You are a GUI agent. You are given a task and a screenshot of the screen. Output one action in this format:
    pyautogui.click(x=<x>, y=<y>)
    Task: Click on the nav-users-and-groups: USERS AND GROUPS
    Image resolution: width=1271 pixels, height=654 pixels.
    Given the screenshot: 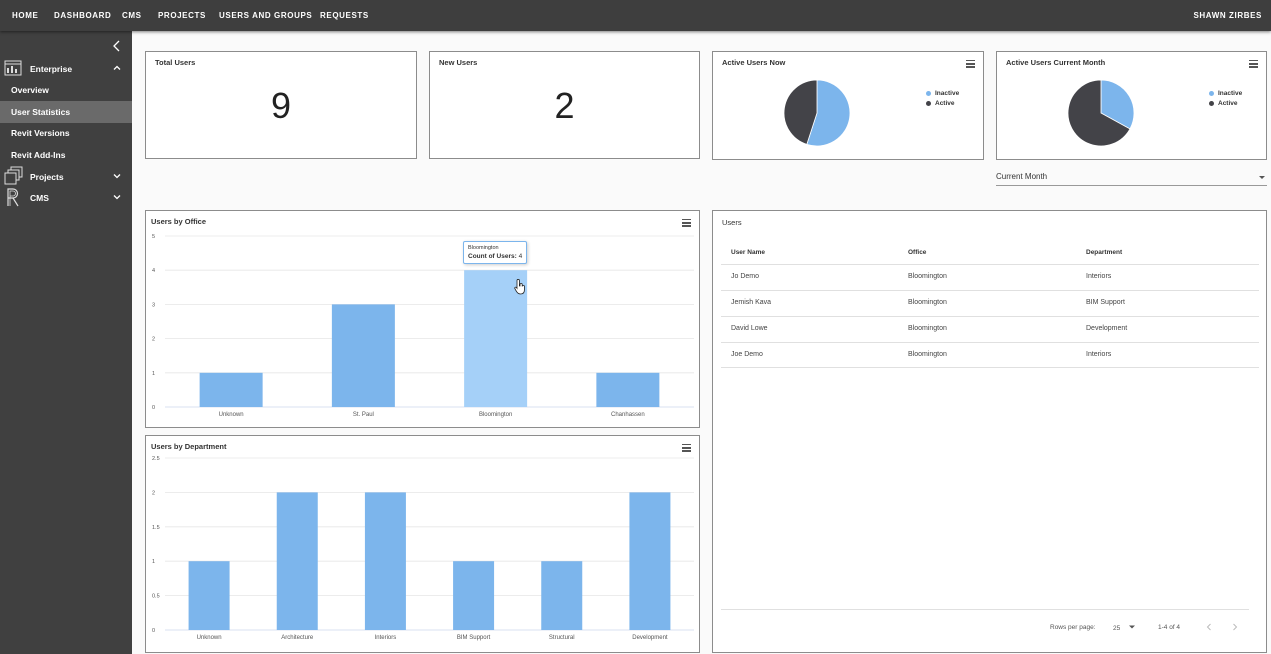 What is the action you would take?
    pyautogui.click(x=266, y=15)
    